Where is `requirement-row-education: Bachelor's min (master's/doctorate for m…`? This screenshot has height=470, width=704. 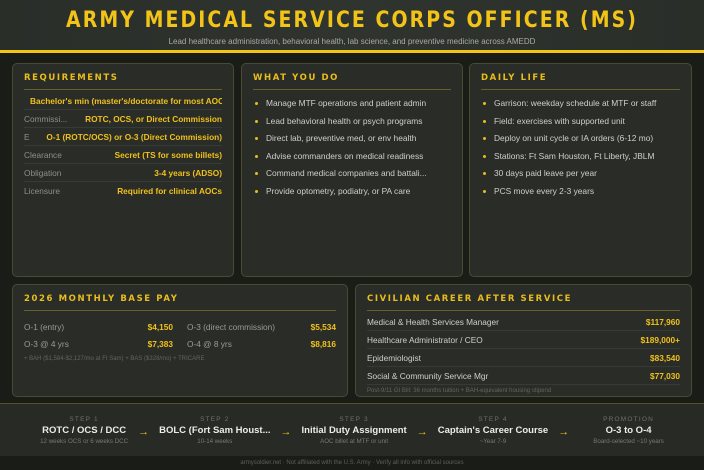
requirement-row-education: Bachelor's min (master's/doctorate for m… is located at coordinates (123, 101).